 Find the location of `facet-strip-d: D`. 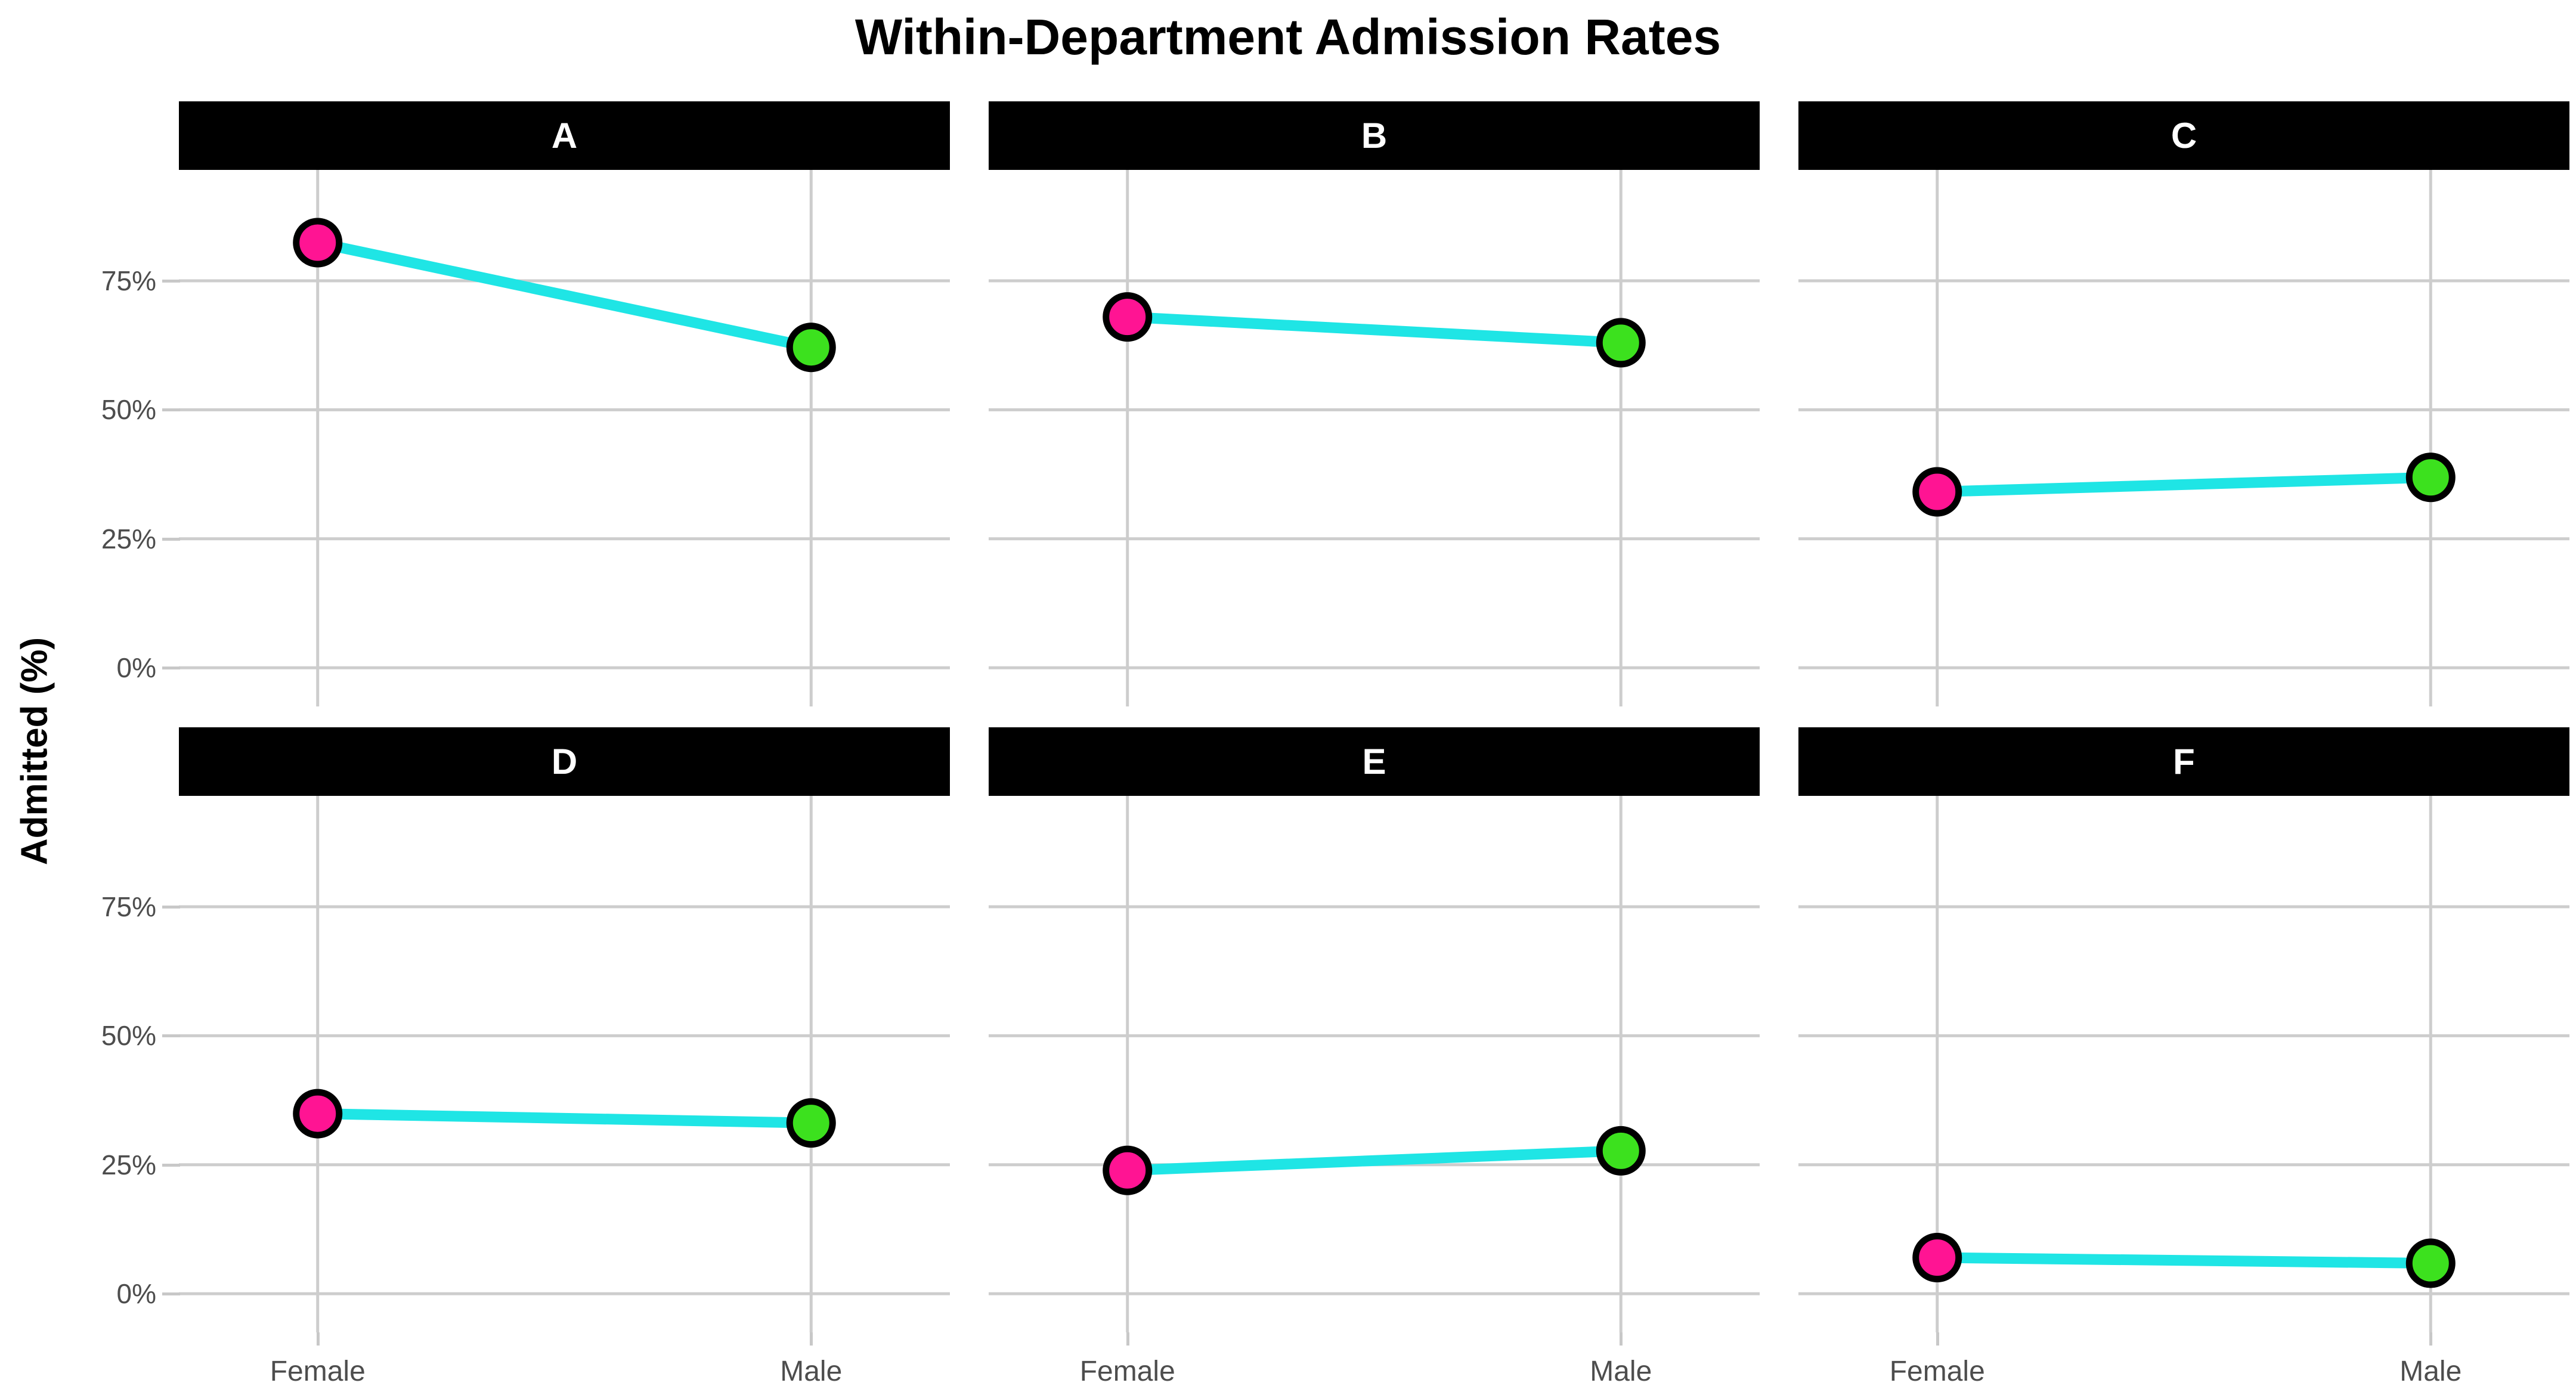

facet-strip-d: D is located at coordinates (565, 762).